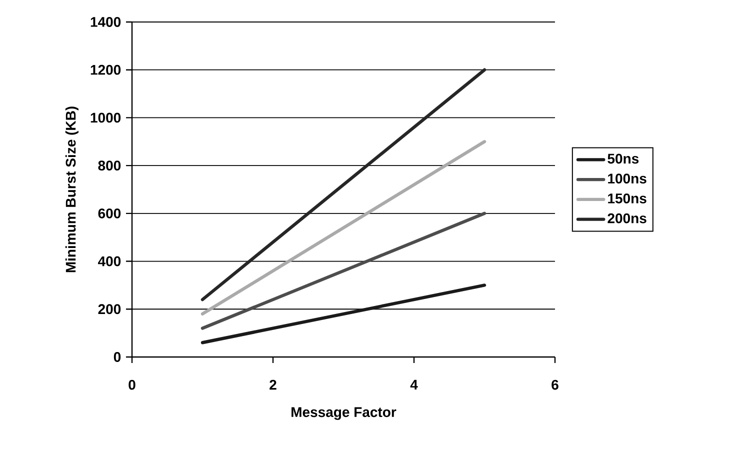 This screenshot has width=751, height=470. Describe the element at coordinates (109, 309) in the screenshot. I see `y-tick-label: 200` at that location.